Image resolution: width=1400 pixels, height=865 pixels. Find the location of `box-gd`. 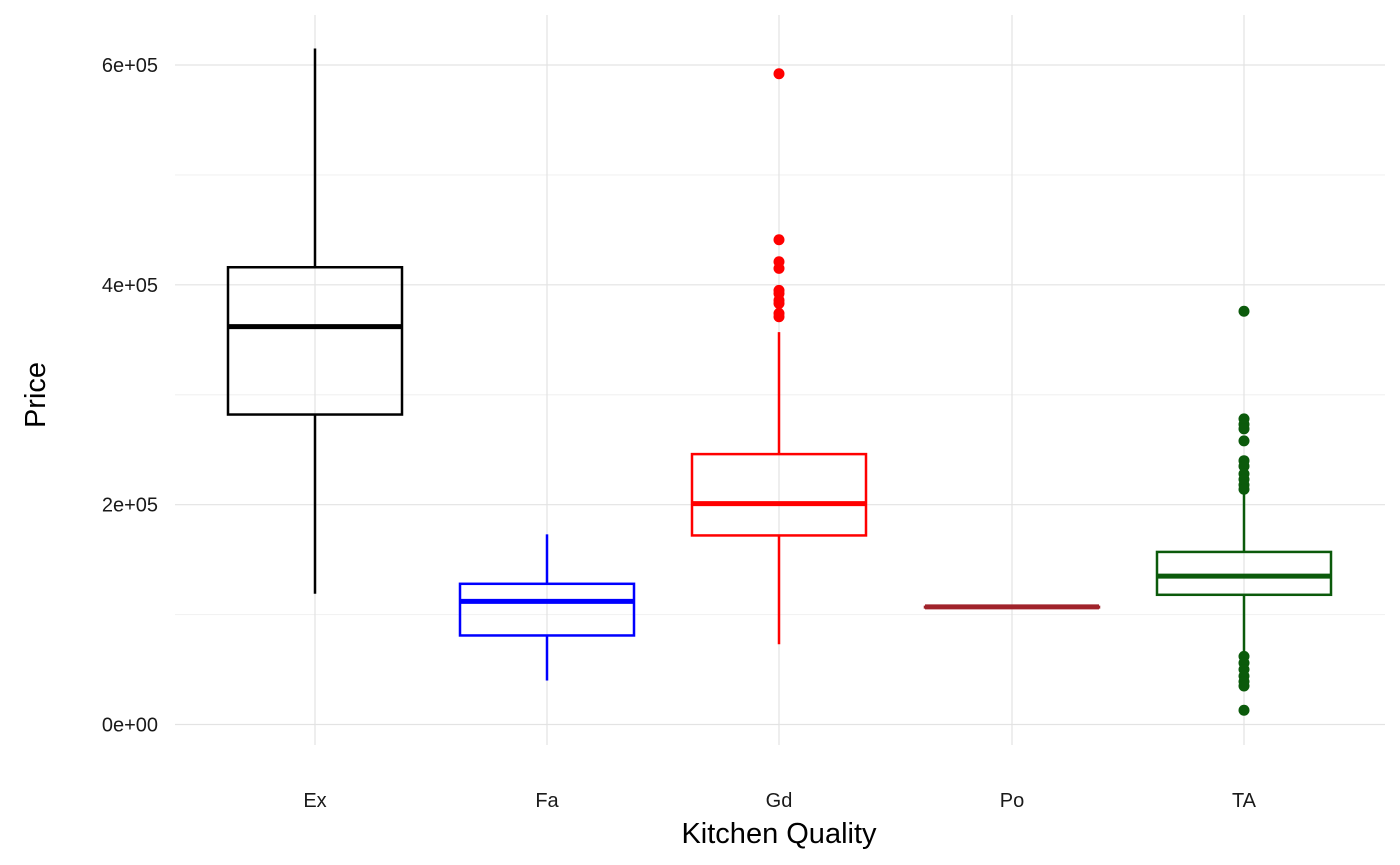

box-gd is located at coordinates (779, 356).